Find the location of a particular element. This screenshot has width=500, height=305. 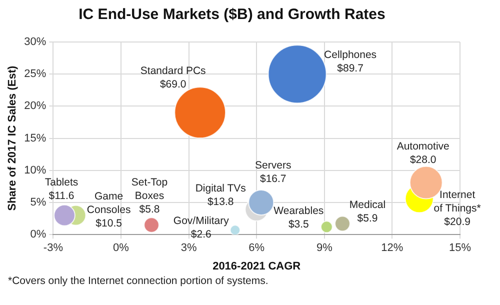

series-label: Gov/Military is located at coordinates (201, 221).